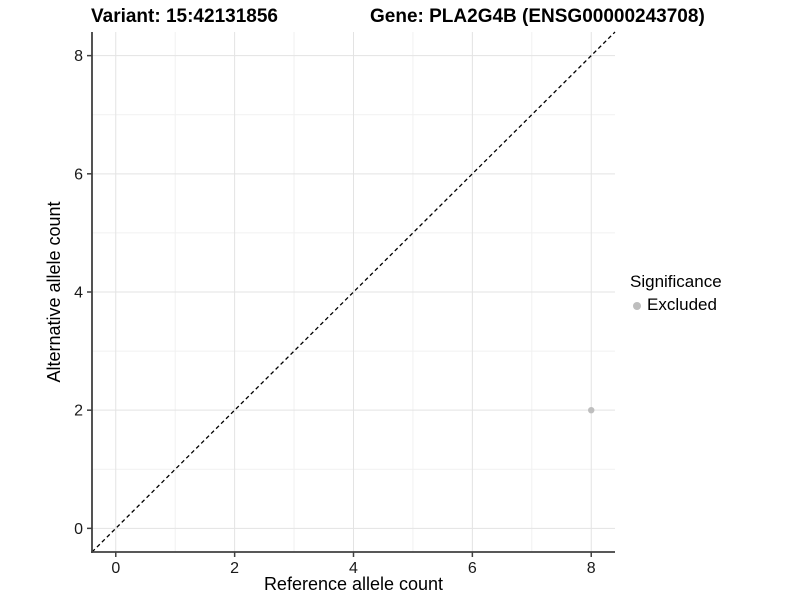 This screenshot has height=600, width=800. I want to click on variant-title: Variant: 15:42131856, so click(184, 16).